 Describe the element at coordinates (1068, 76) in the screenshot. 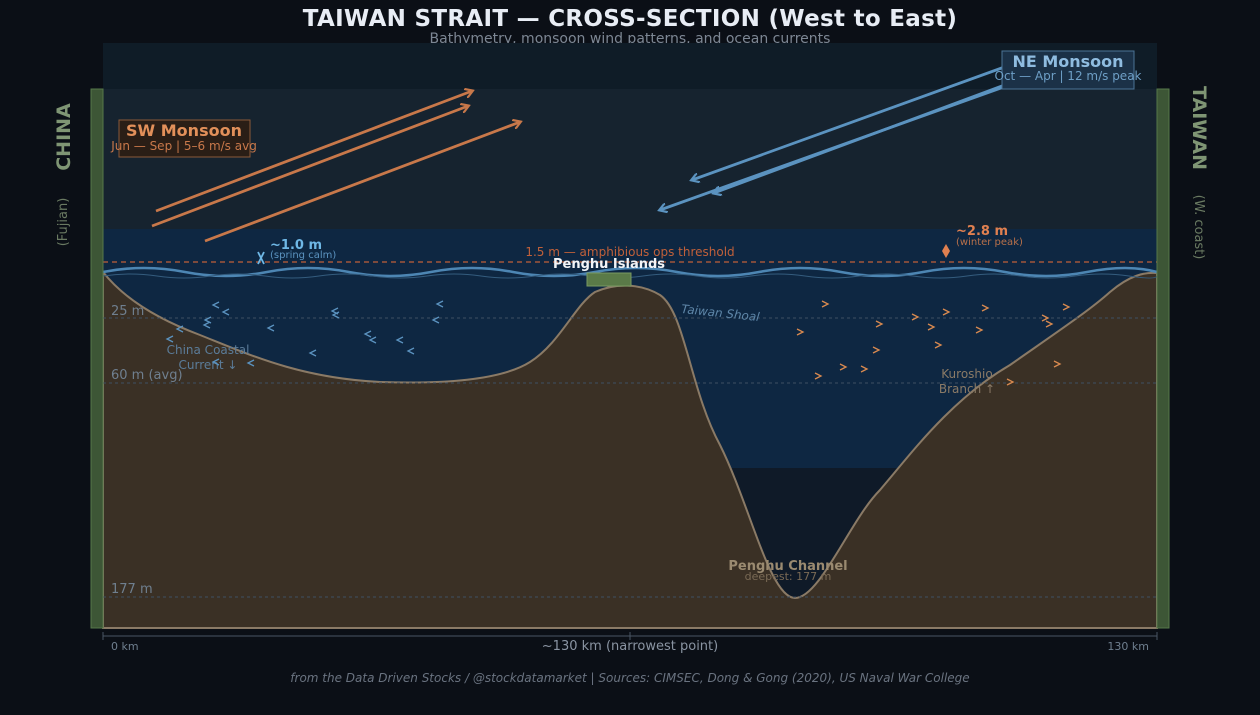

I see `ne-monsoon-detail: Oct — Apr | 12 m/s peak` at that location.